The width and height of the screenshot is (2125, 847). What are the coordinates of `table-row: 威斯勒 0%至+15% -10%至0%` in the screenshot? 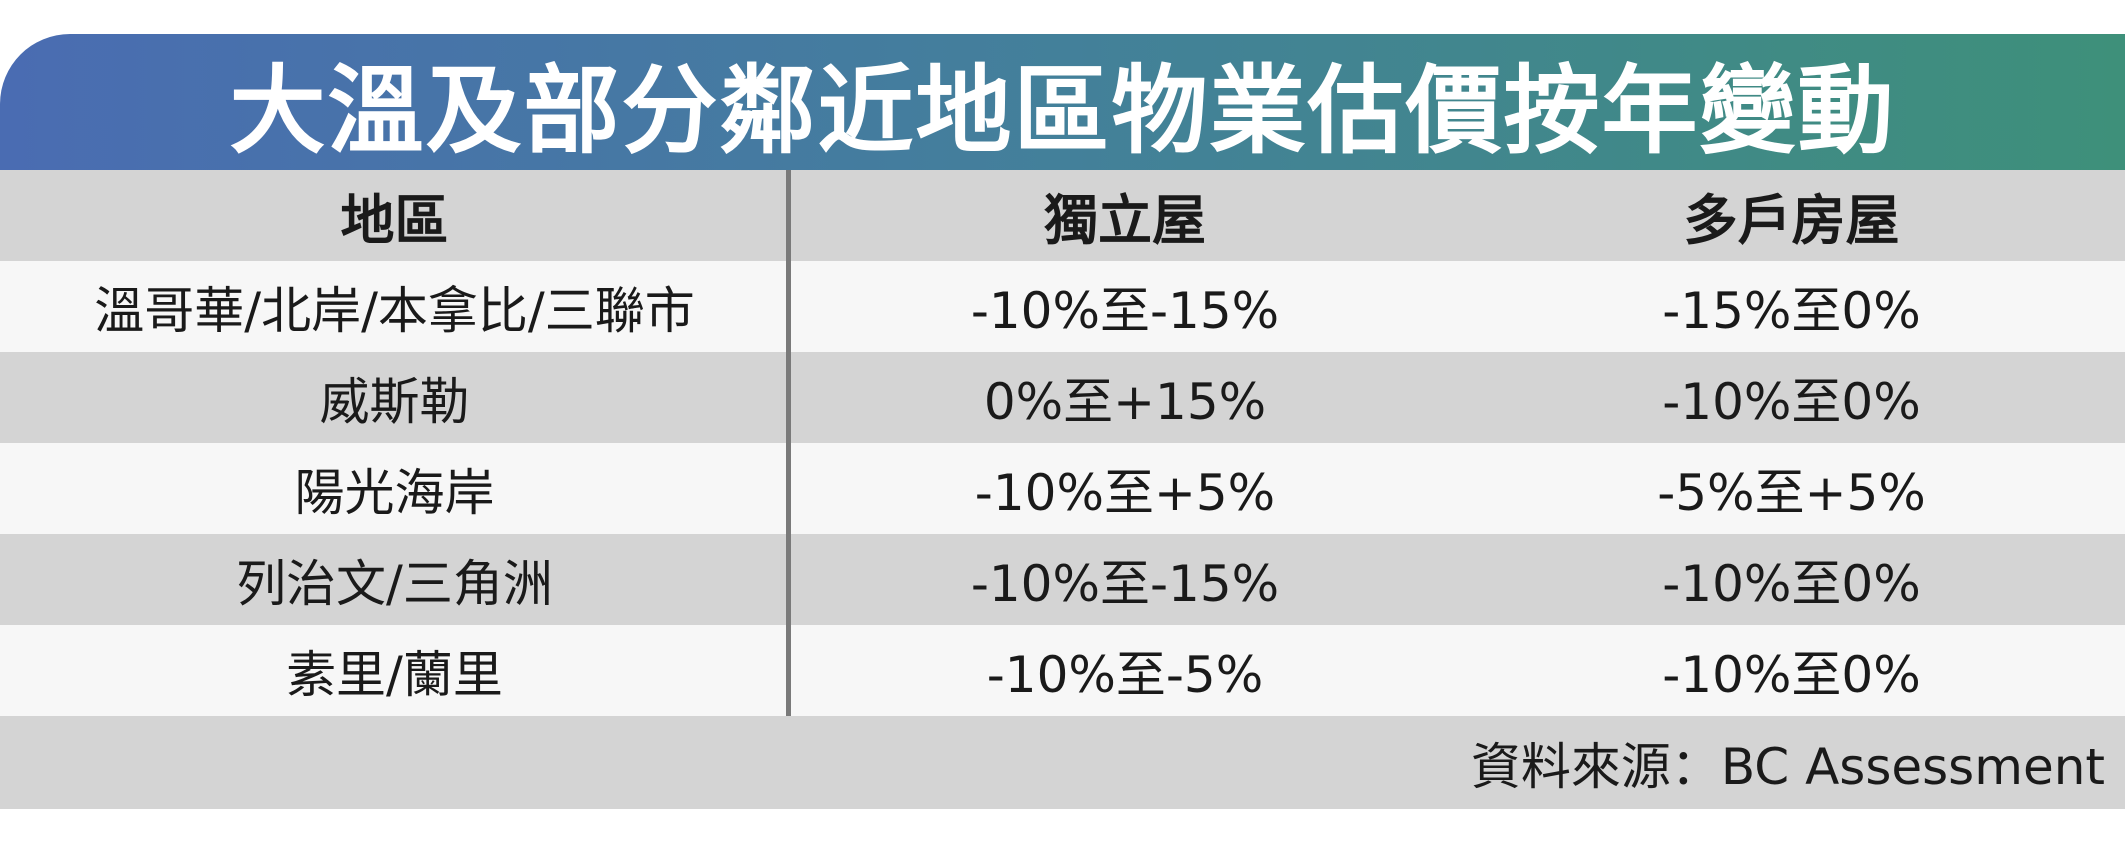 It's located at (1062, 397).